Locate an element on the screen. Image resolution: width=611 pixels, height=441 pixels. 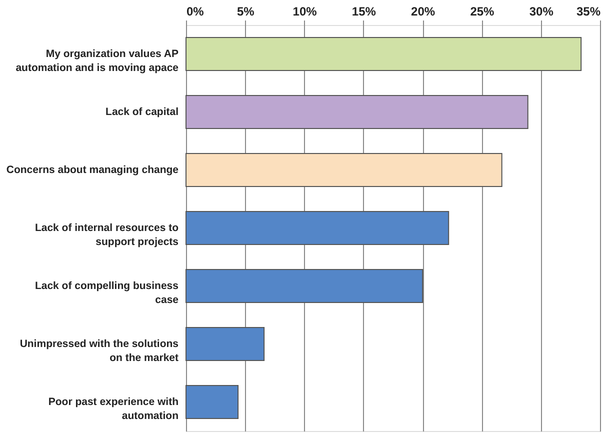
y-tick-label: Poor past experience with automation is located at coordinates (113, 409).